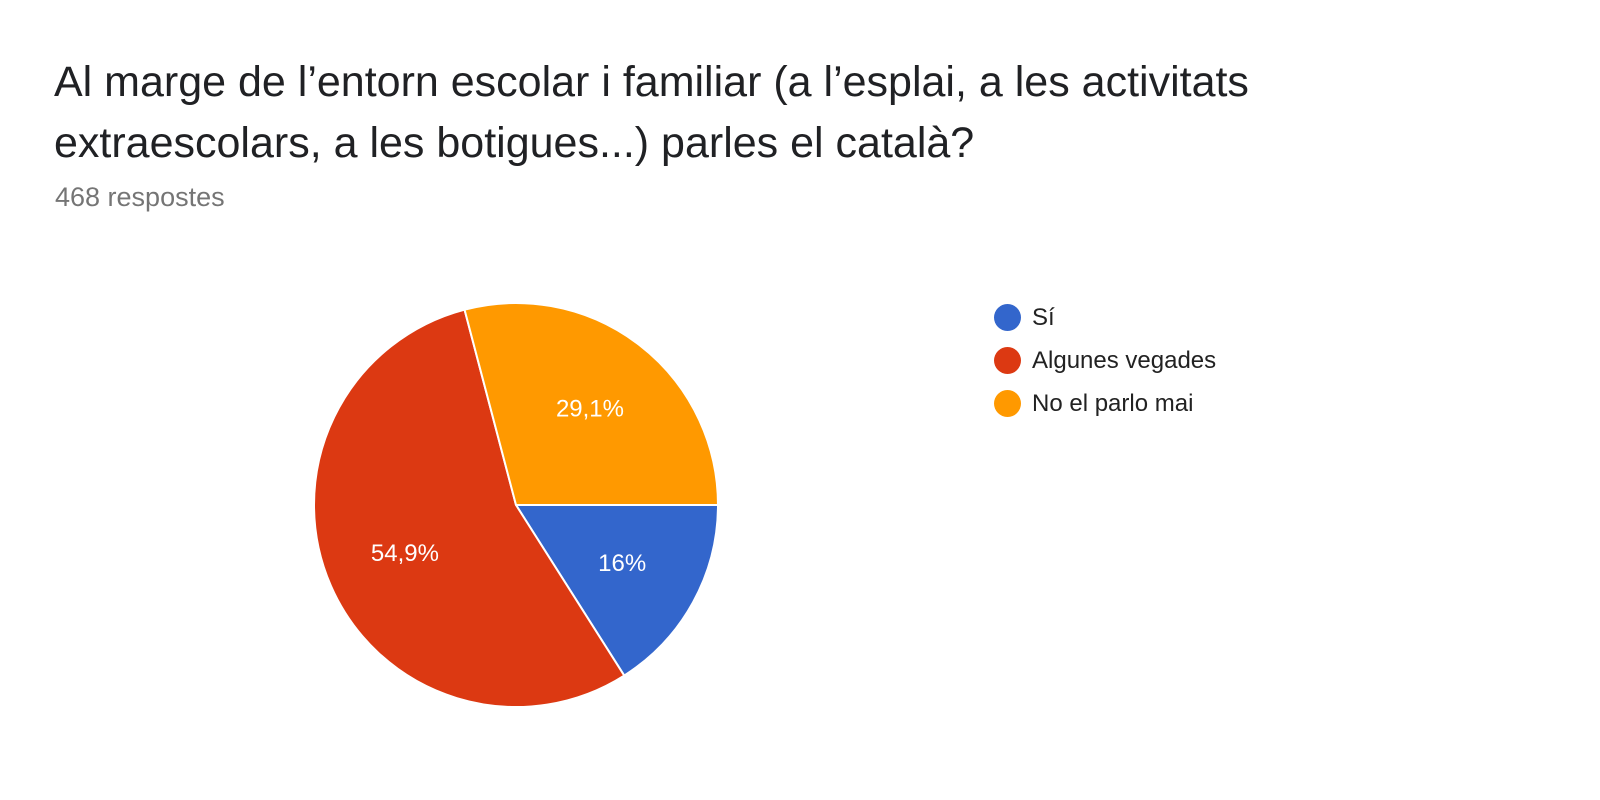 The width and height of the screenshot is (1600, 800). I want to click on legend-label: Algunes vegades, so click(1124, 360).